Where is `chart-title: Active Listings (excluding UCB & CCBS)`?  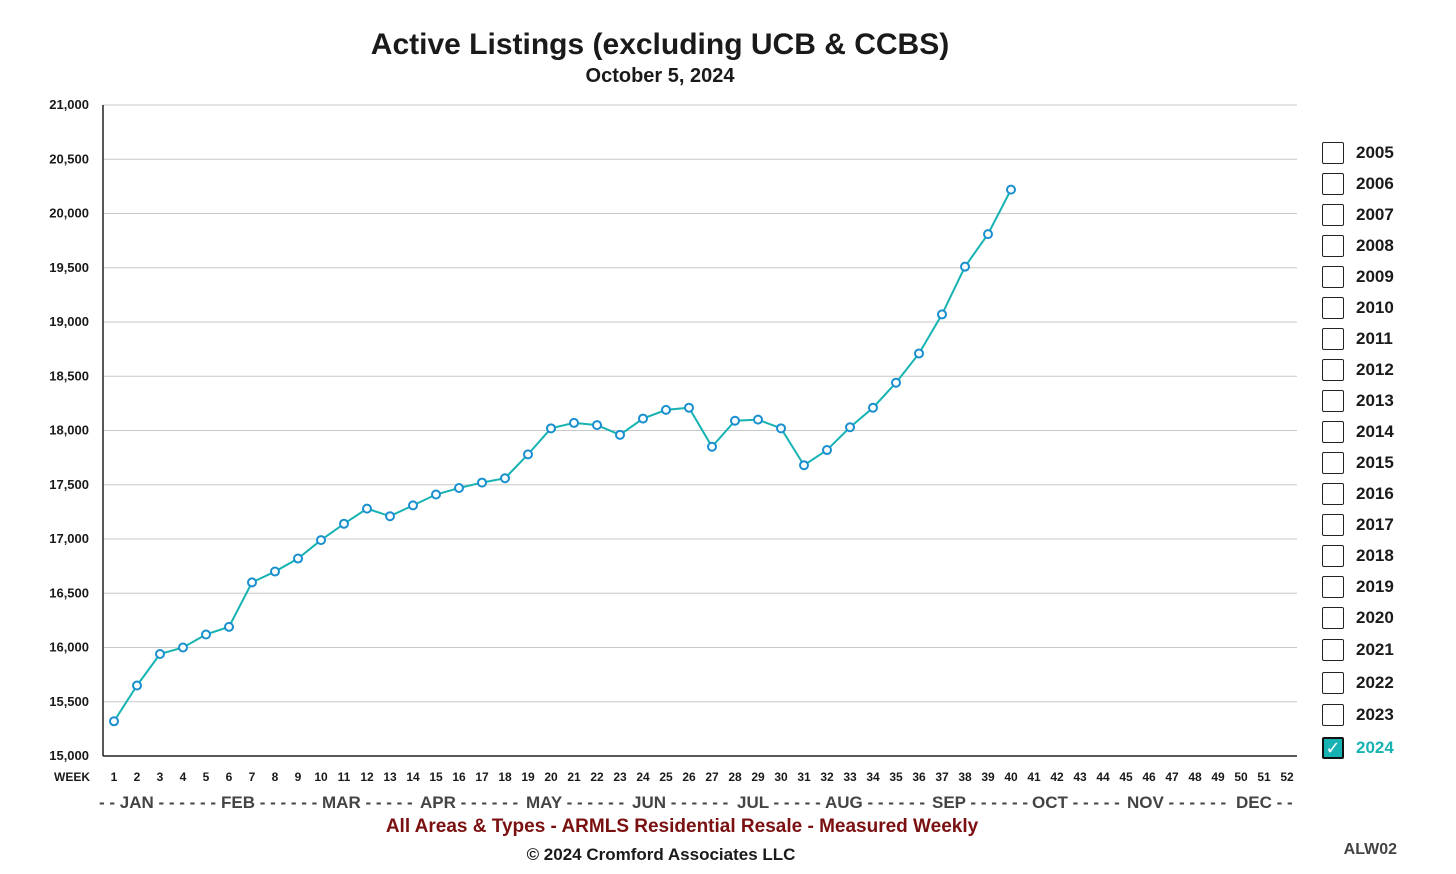
chart-title: Active Listings (excluding UCB & CCBS) is located at coordinates (660, 44).